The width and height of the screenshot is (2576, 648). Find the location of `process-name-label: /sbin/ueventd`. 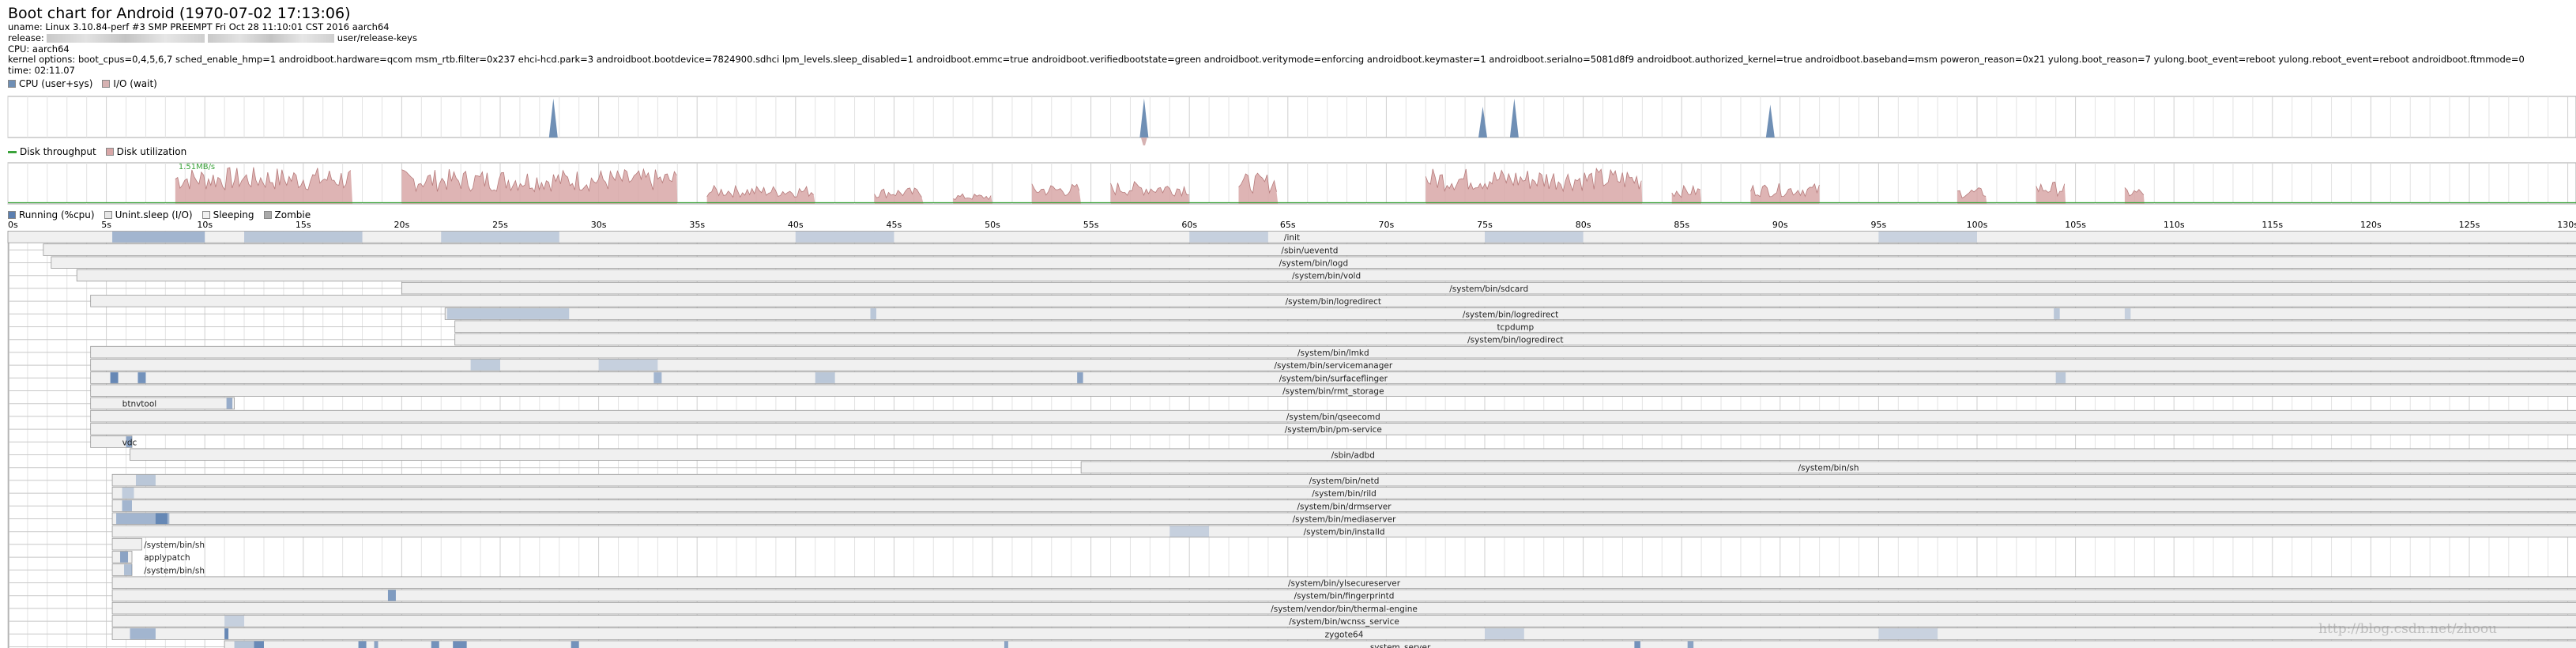

process-name-label: /sbin/ueventd is located at coordinates (1309, 251).